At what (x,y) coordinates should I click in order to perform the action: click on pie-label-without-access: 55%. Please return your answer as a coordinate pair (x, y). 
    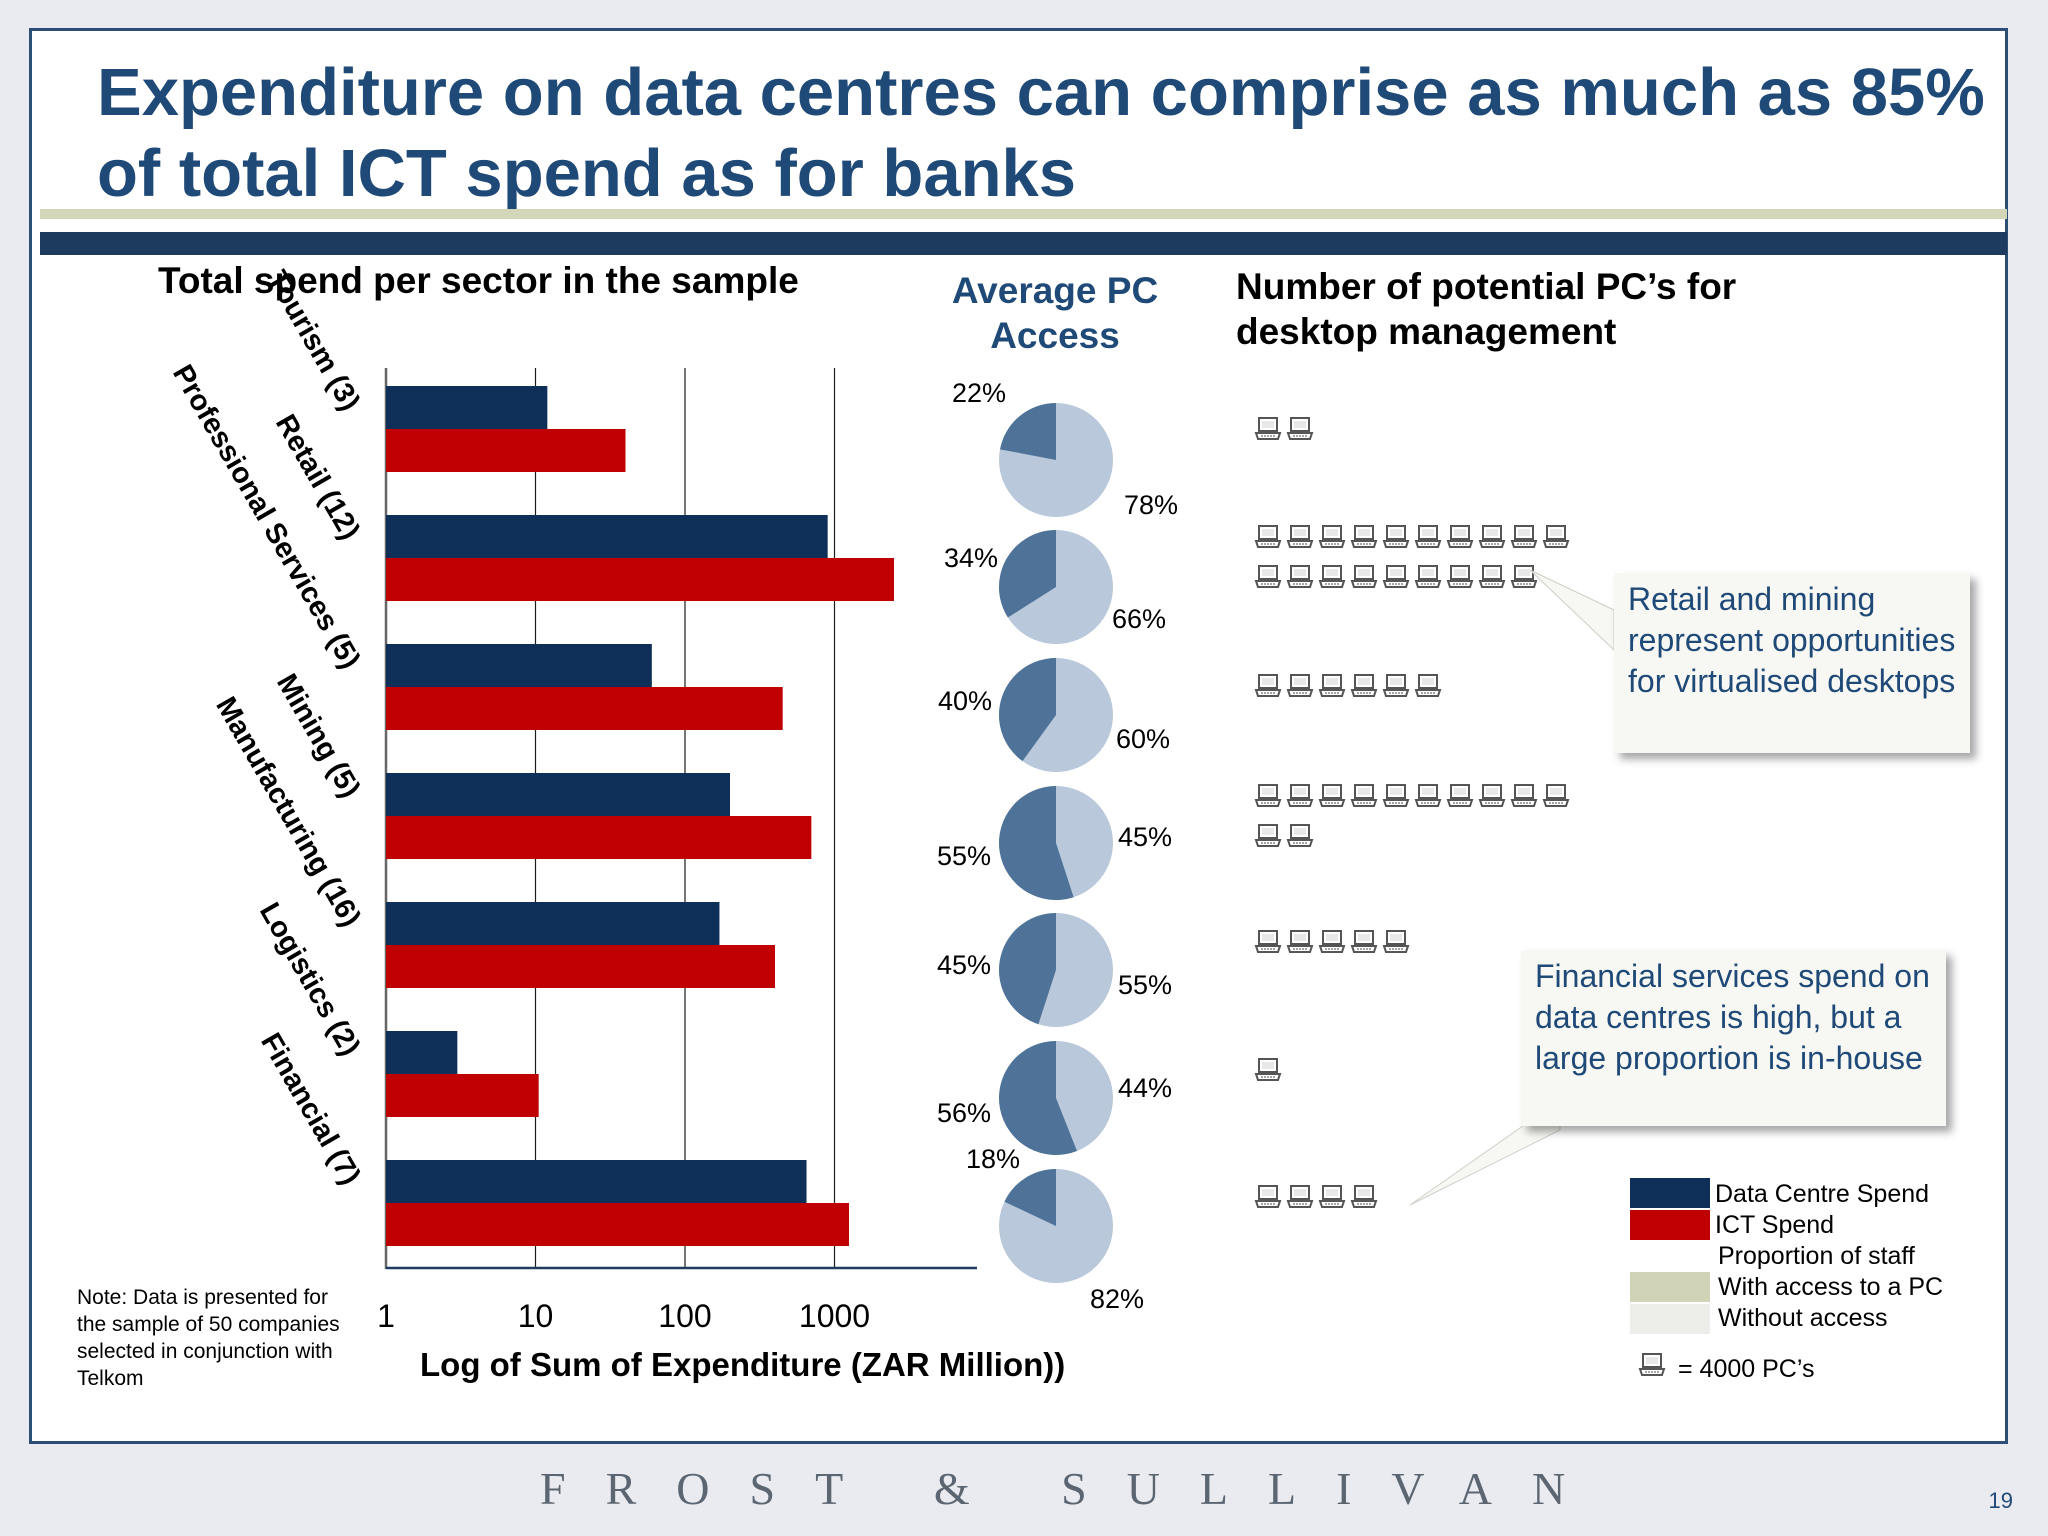
    Looking at the image, I should click on (1145, 985).